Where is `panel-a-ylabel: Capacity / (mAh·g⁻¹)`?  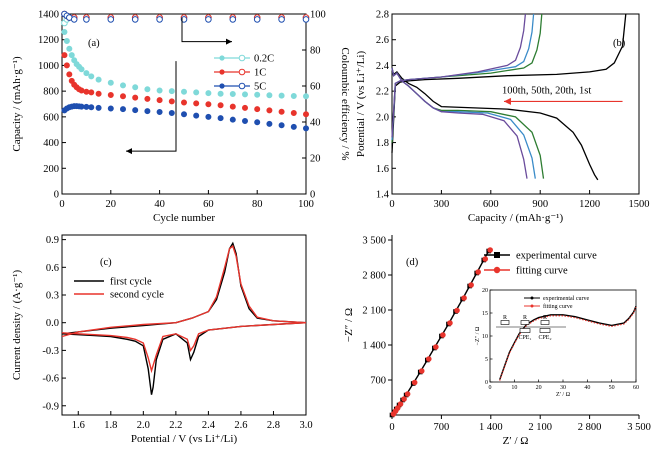 panel-a-ylabel: Capacity / (mAh·g⁻¹) is located at coordinates (17, 104).